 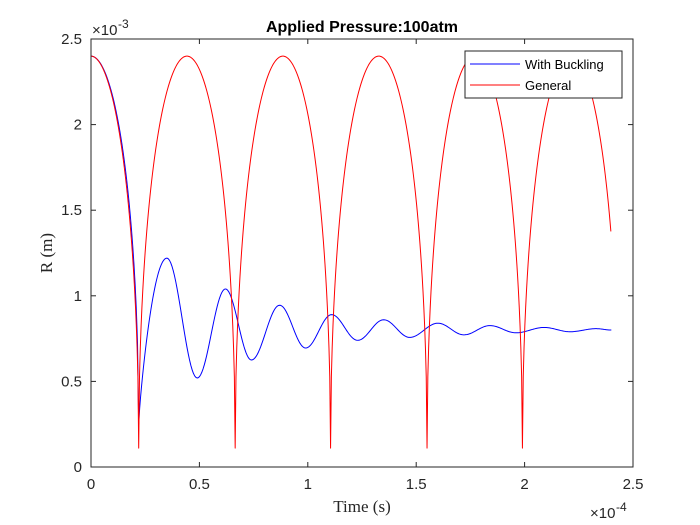 I want to click on x-tick-label: 1.5, so click(x=416, y=484).